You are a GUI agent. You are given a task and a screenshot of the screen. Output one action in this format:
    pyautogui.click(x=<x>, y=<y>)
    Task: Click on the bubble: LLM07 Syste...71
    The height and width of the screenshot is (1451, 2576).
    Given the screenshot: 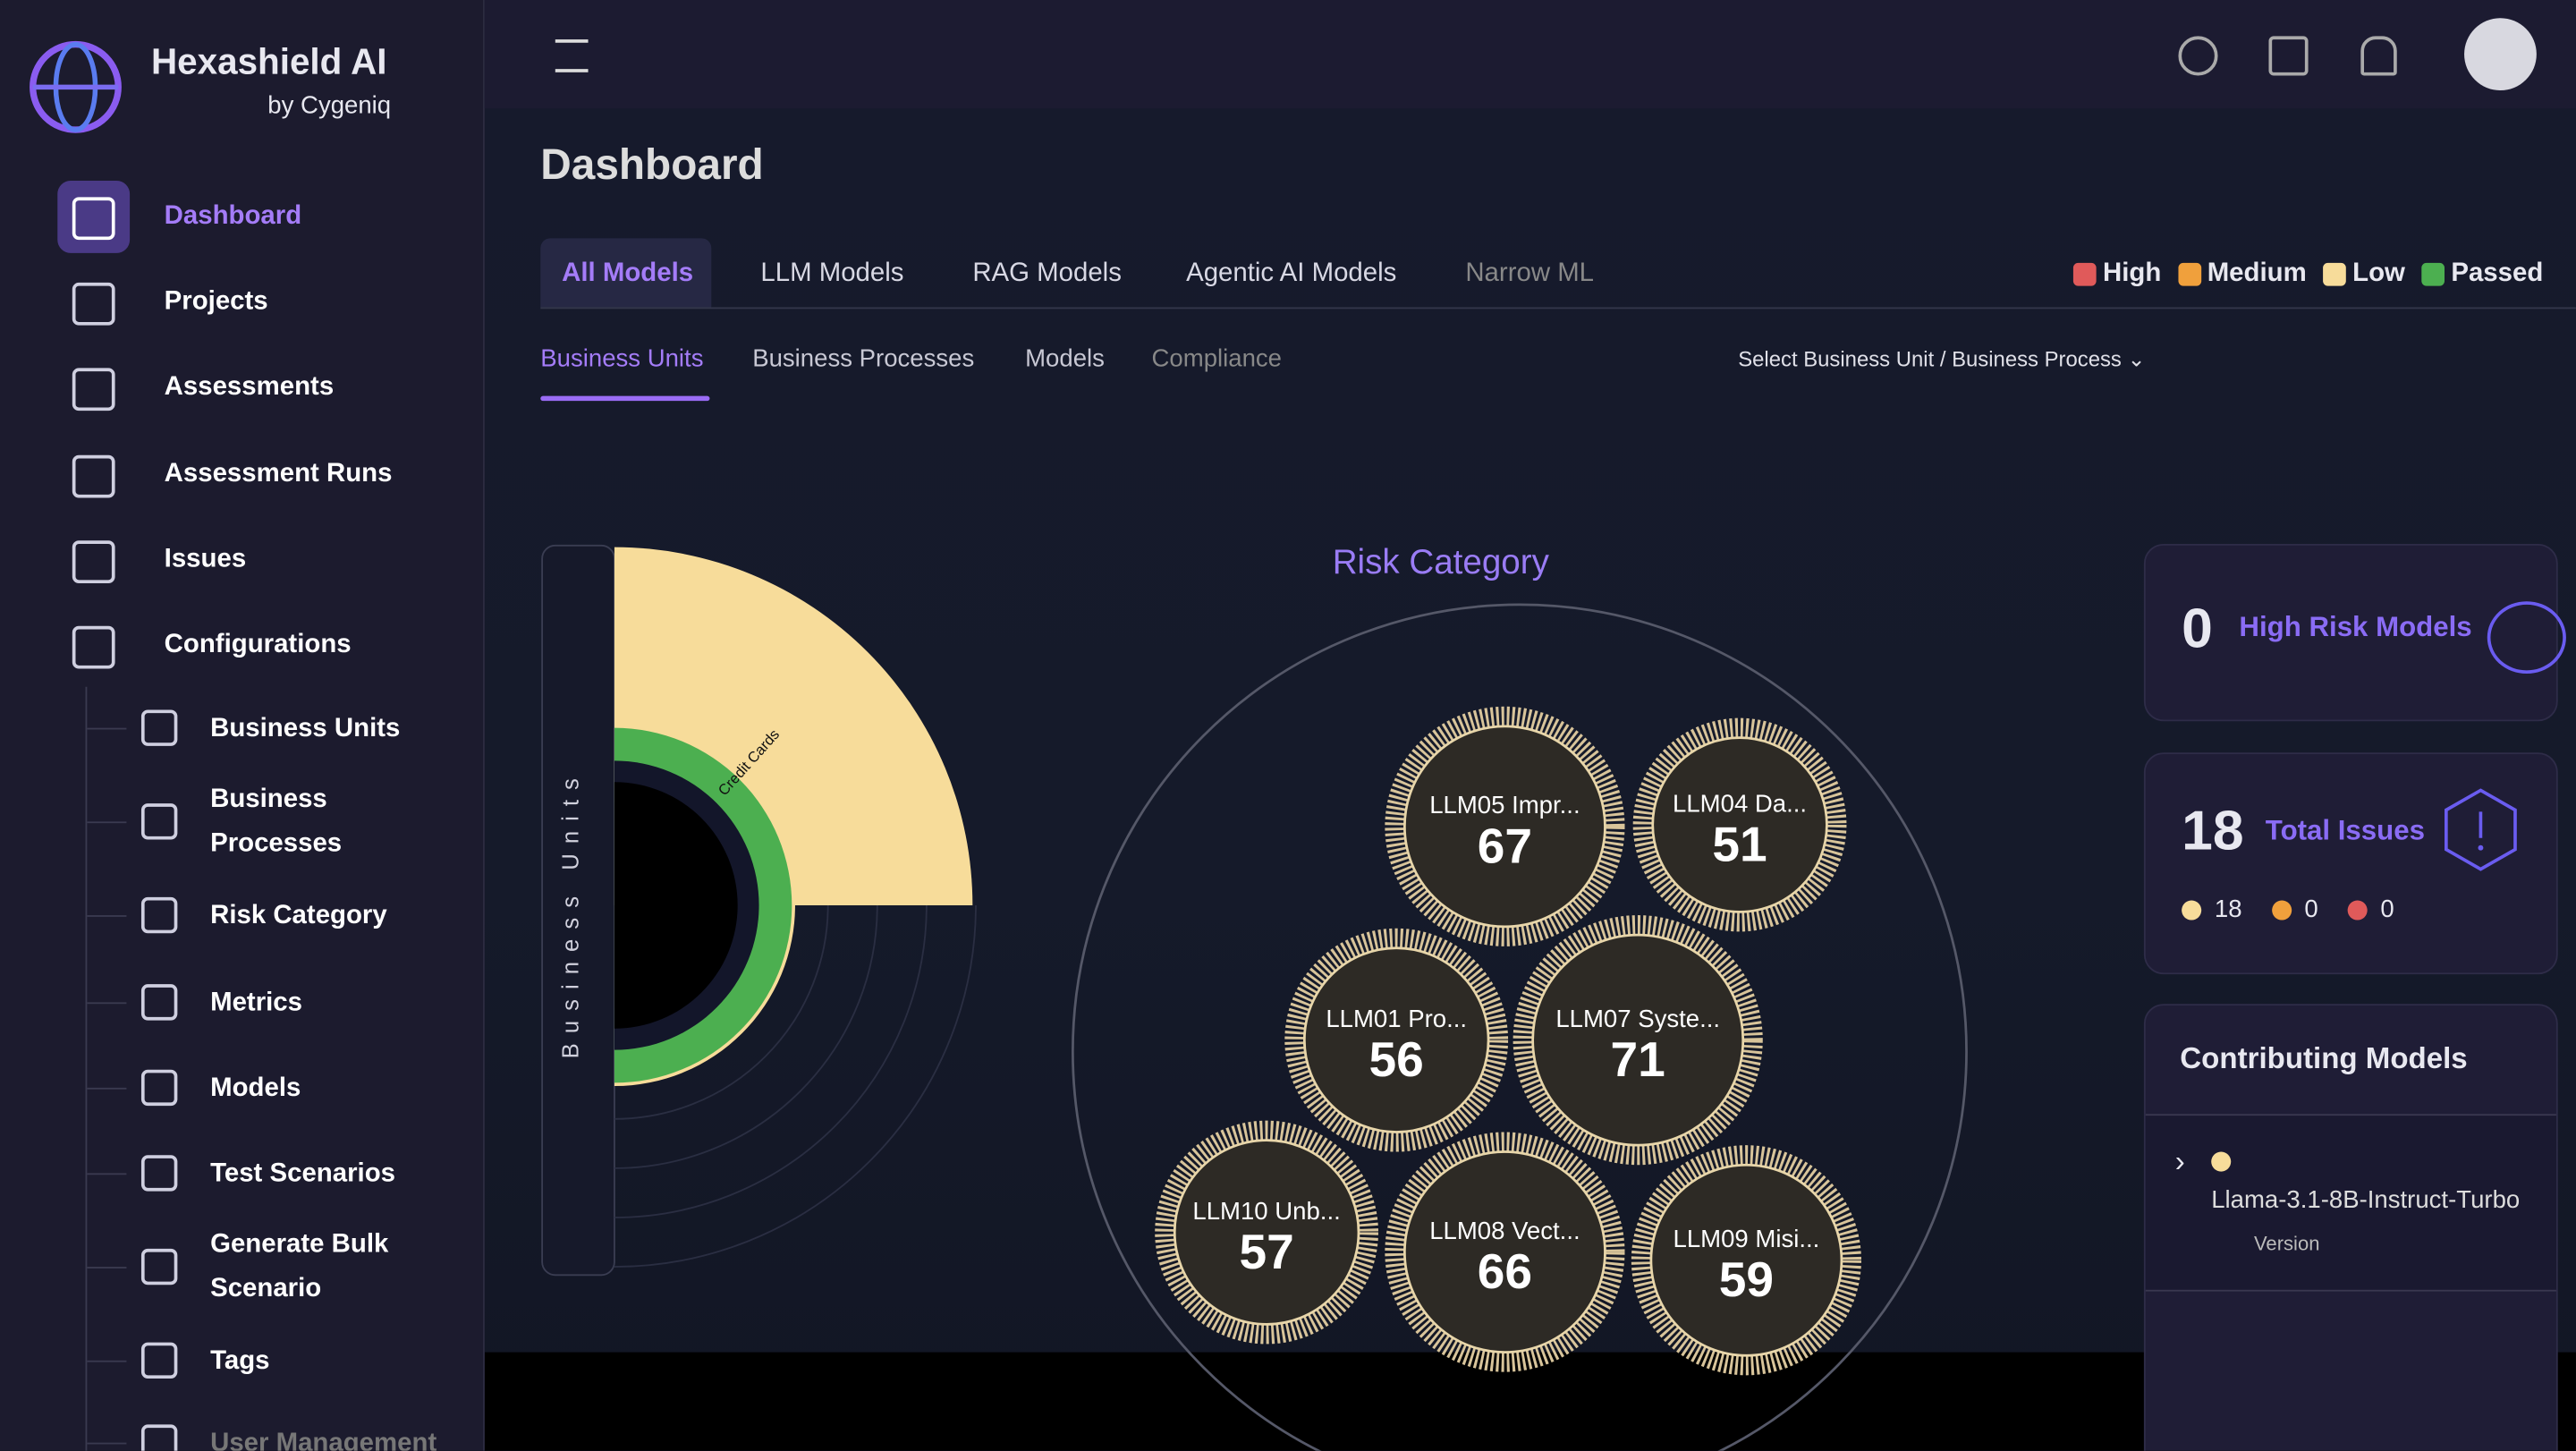 What is the action you would take?
    pyautogui.click(x=1638, y=1040)
    